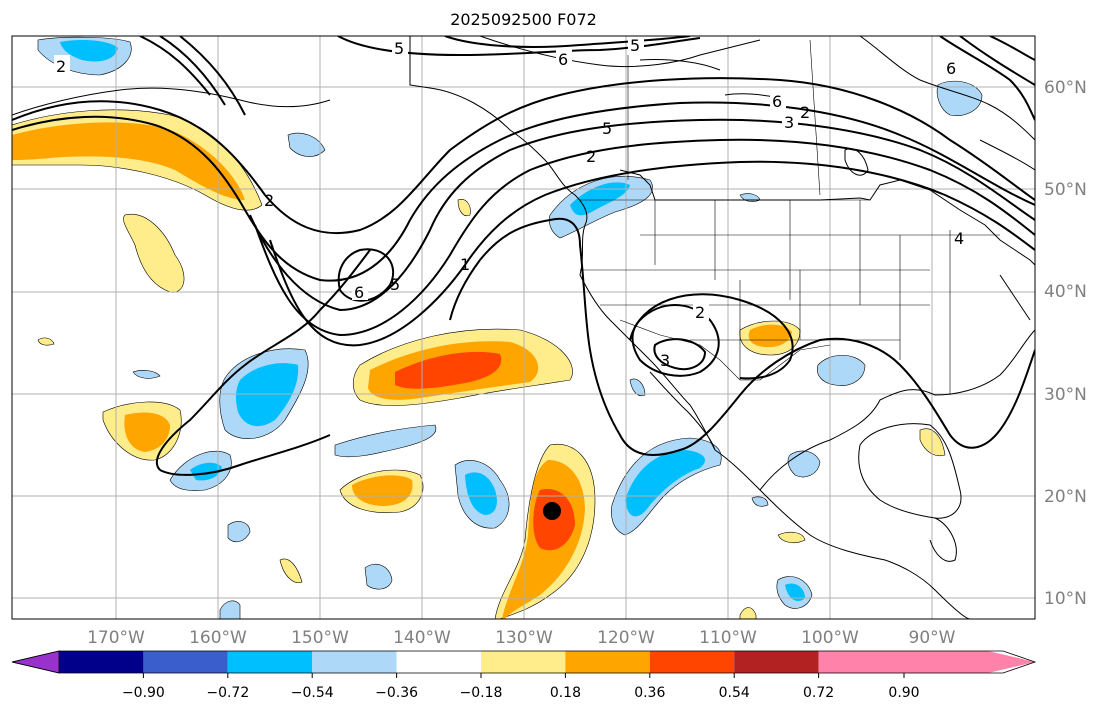  What do you see at coordinates (396, 693) in the screenshot?
I see `colorbar-tick-label: −0.36` at bounding box center [396, 693].